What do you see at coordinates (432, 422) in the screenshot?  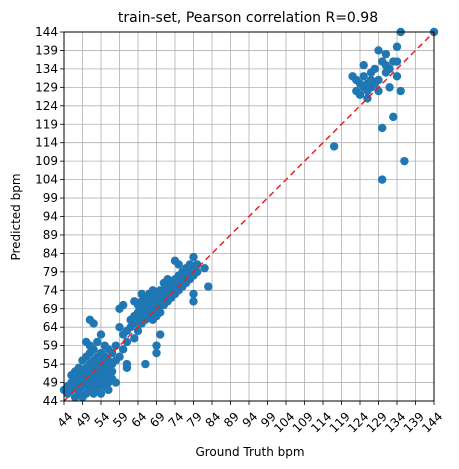 I see `x-tick-label: 144` at bounding box center [432, 422].